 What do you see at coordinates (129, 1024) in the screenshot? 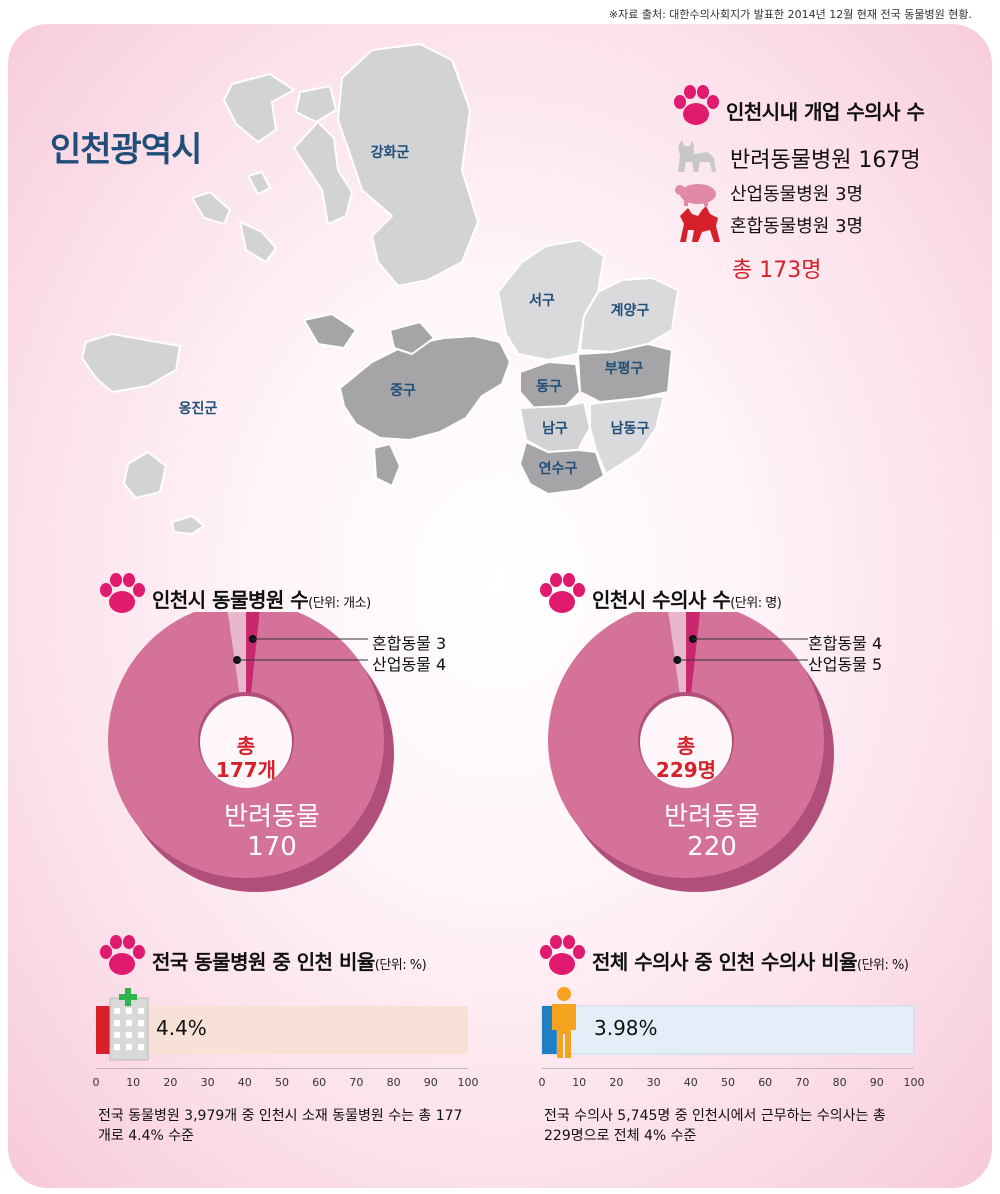
I see `hospital-icon` at bounding box center [129, 1024].